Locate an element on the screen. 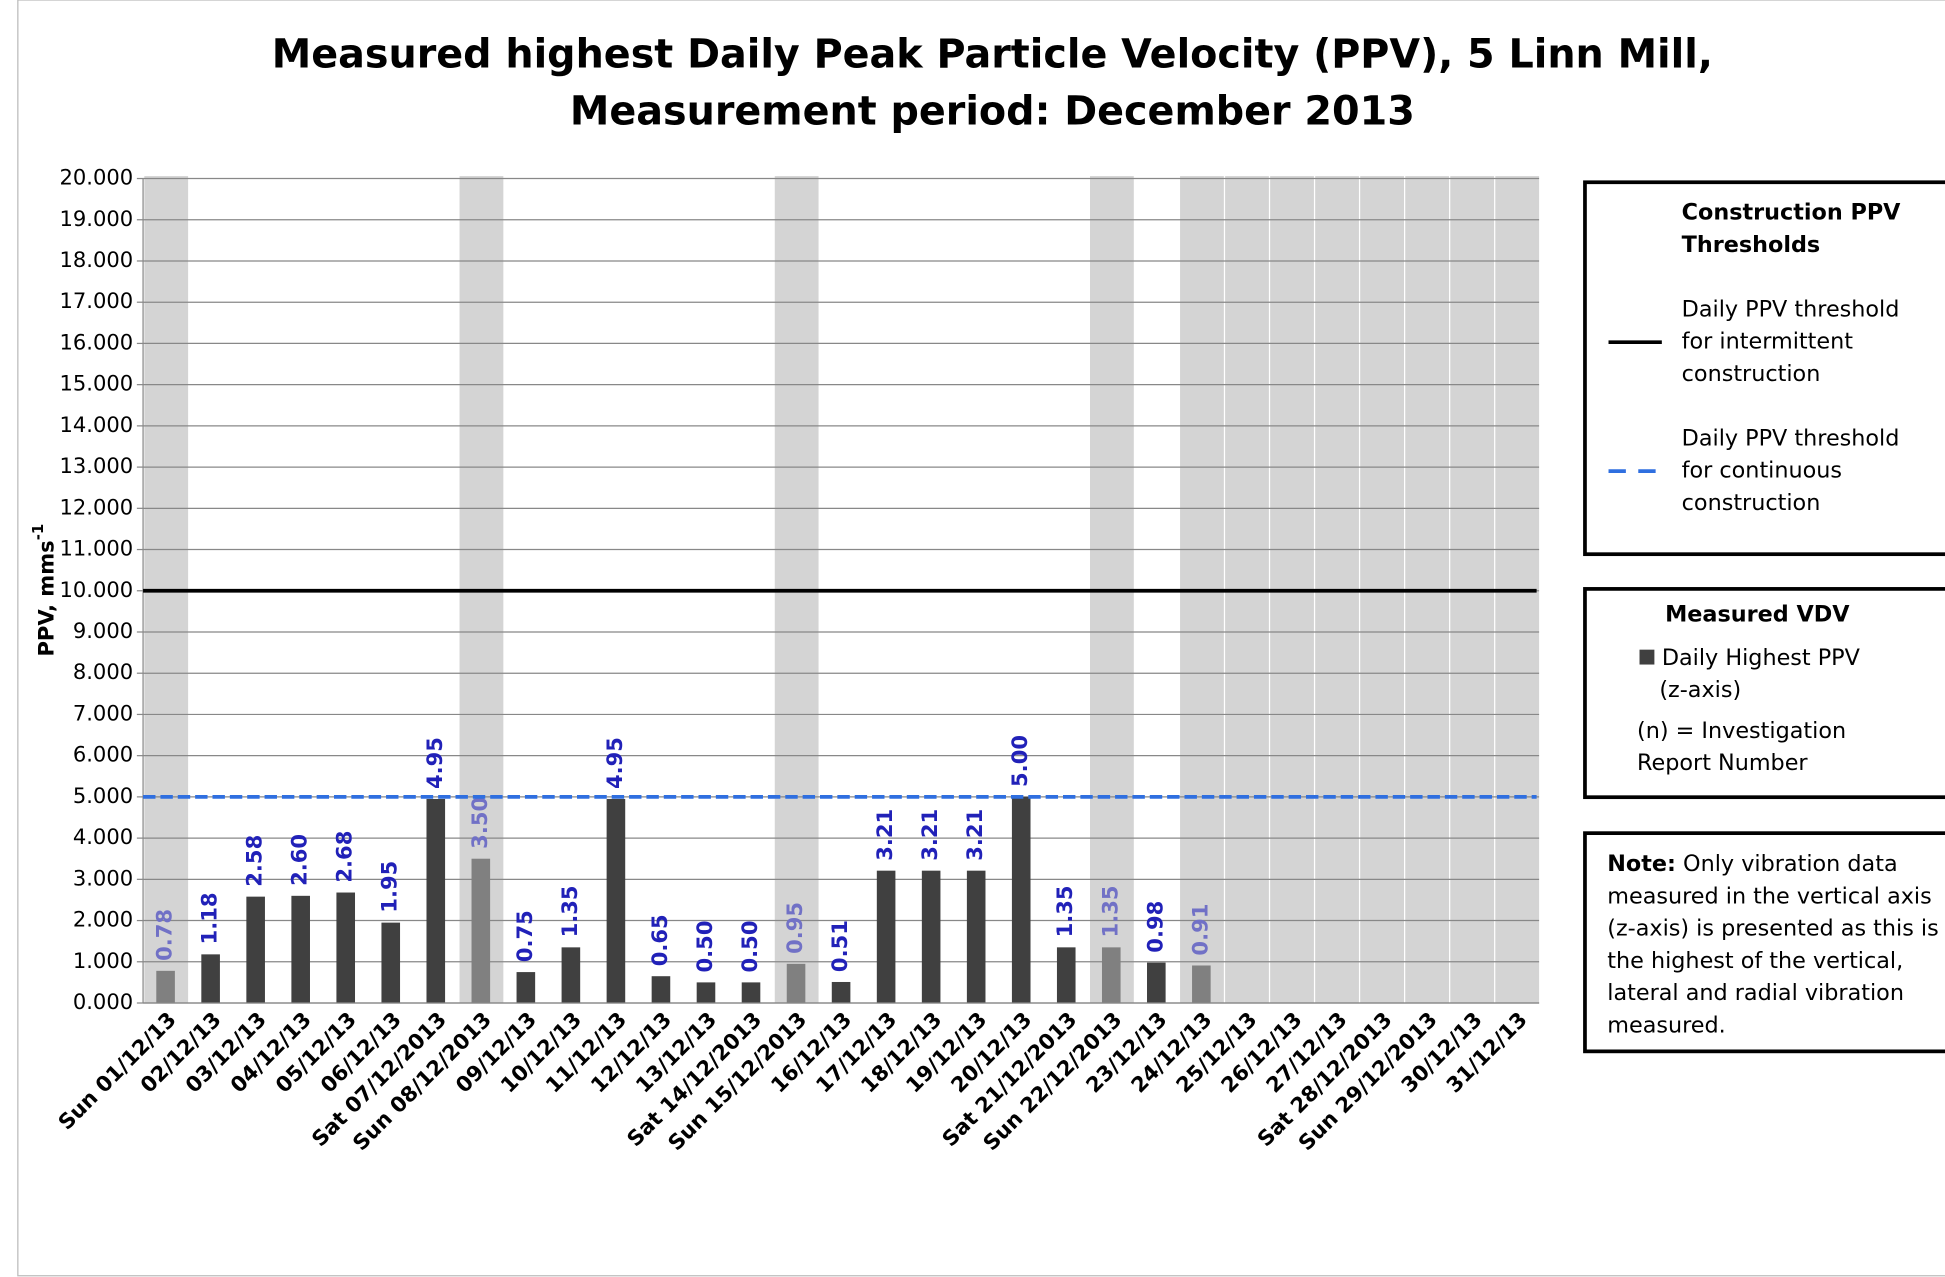 Image resolution: width=1945 pixels, height=1277 pixels. note-line: lateral and radial vibration is located at coordinates (1755, 993).